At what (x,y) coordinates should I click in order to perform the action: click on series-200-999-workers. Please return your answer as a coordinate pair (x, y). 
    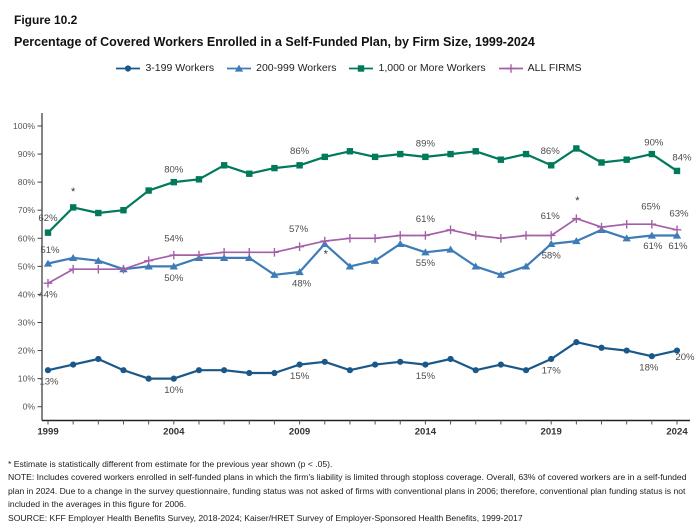
    Looking at the image, I should click on (362, 251).